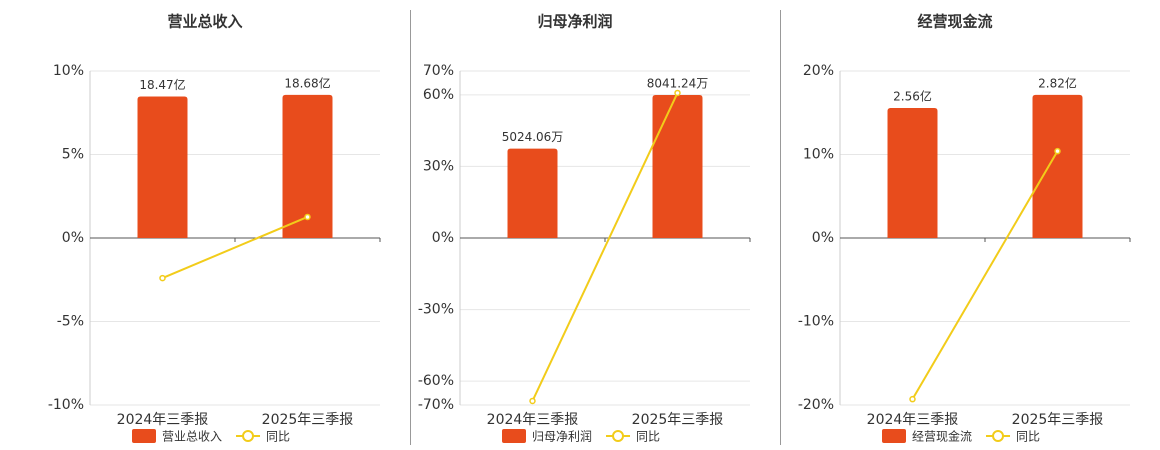  I want to click on data-label: 8041.24万, so click(678, 83).